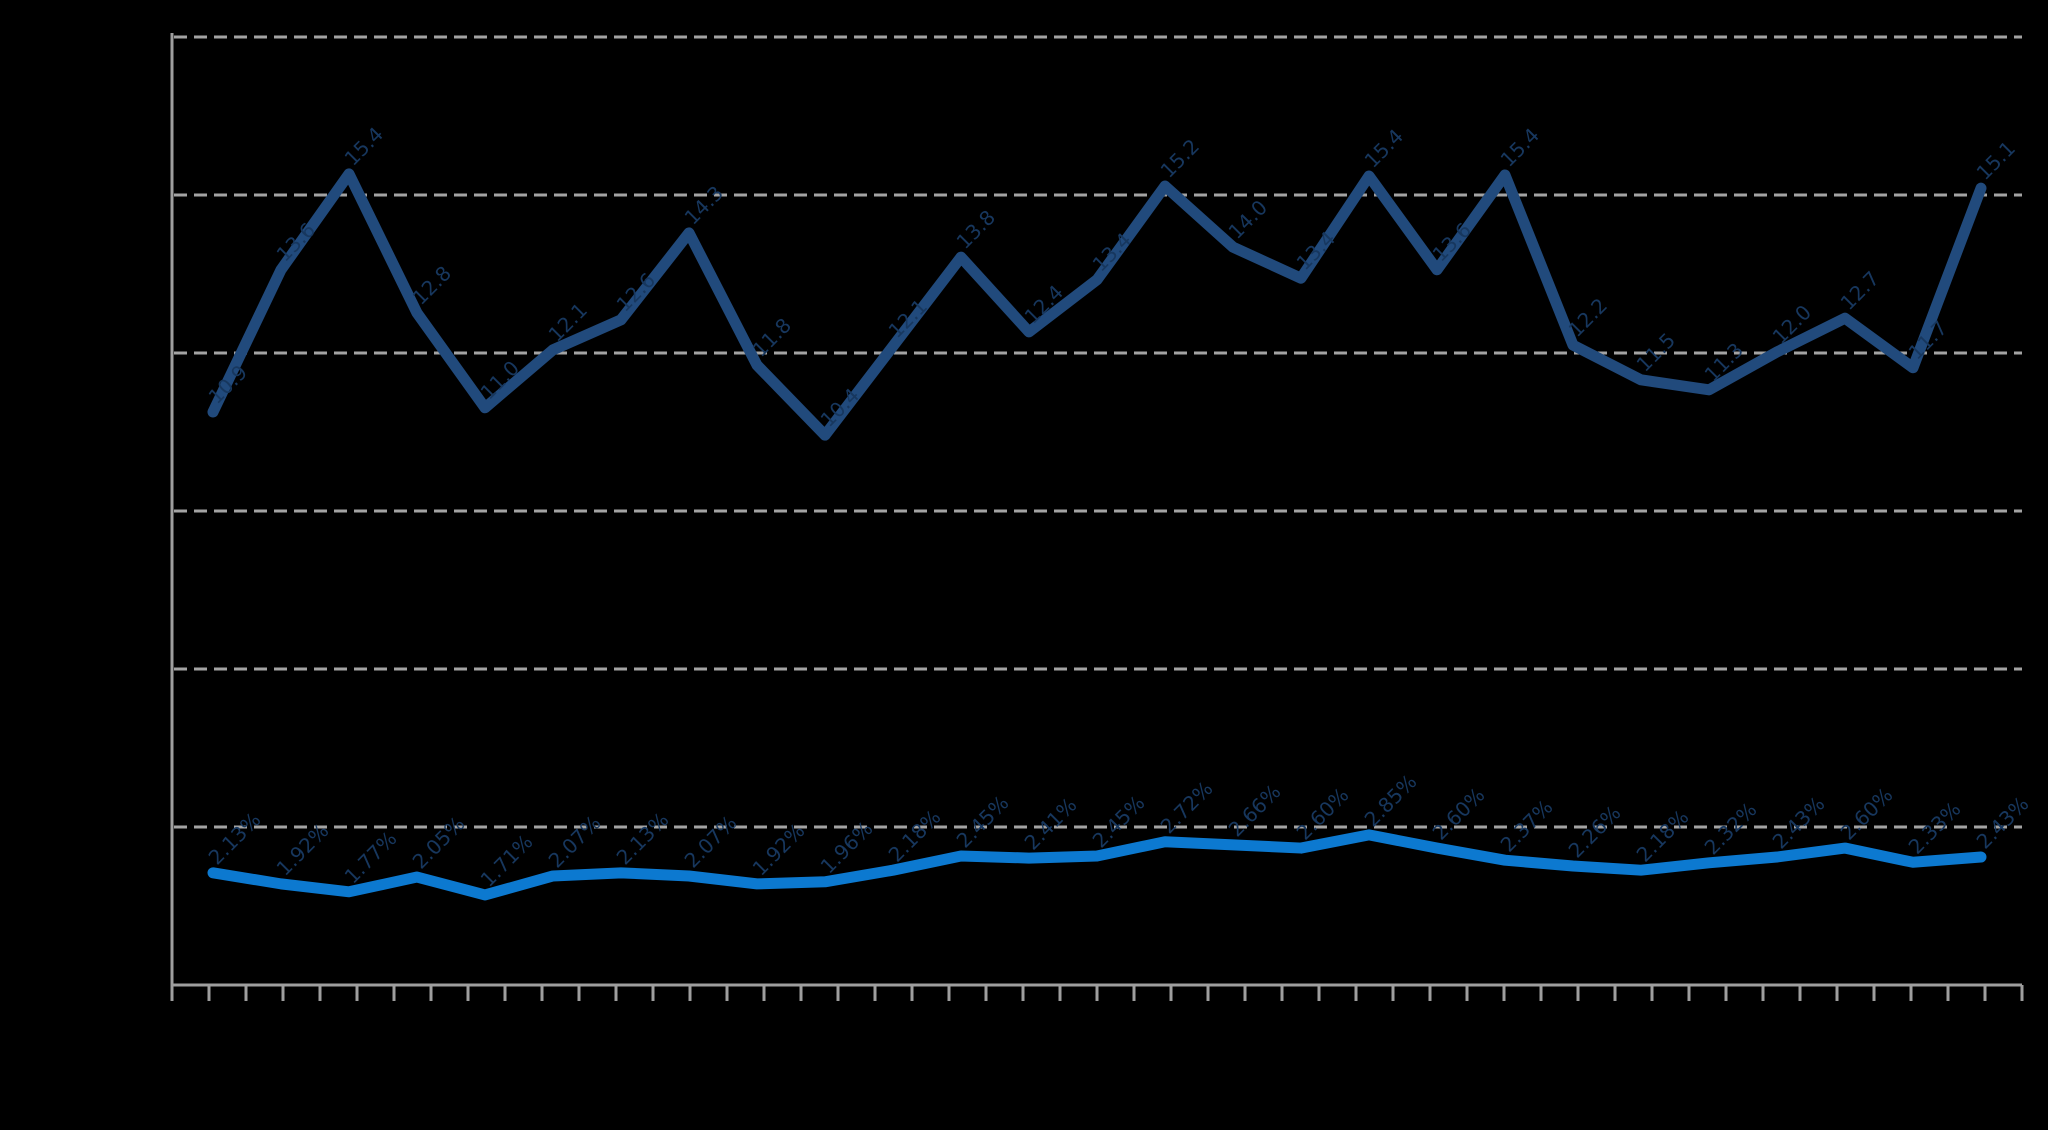 This screenshot has width=2048, height=1130. I want to click on lower-bright-blue-series-line, so click(1097, 865).